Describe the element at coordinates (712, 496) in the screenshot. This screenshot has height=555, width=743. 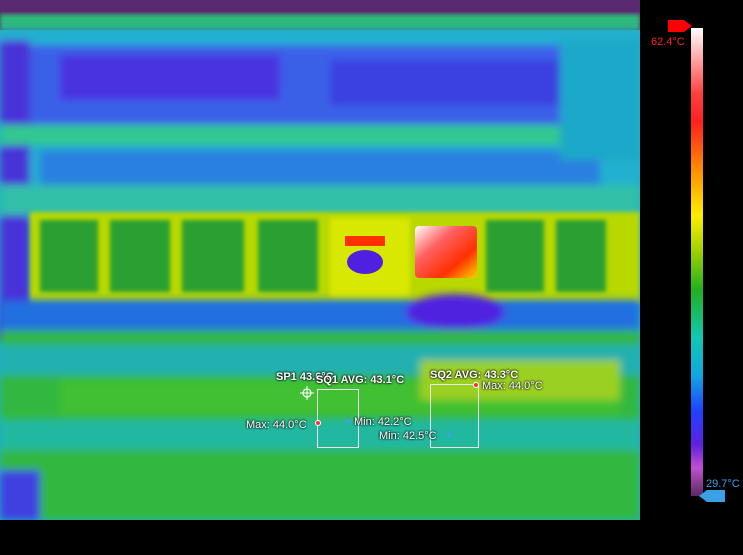
I see `min-temp-marker-icon` at that location.